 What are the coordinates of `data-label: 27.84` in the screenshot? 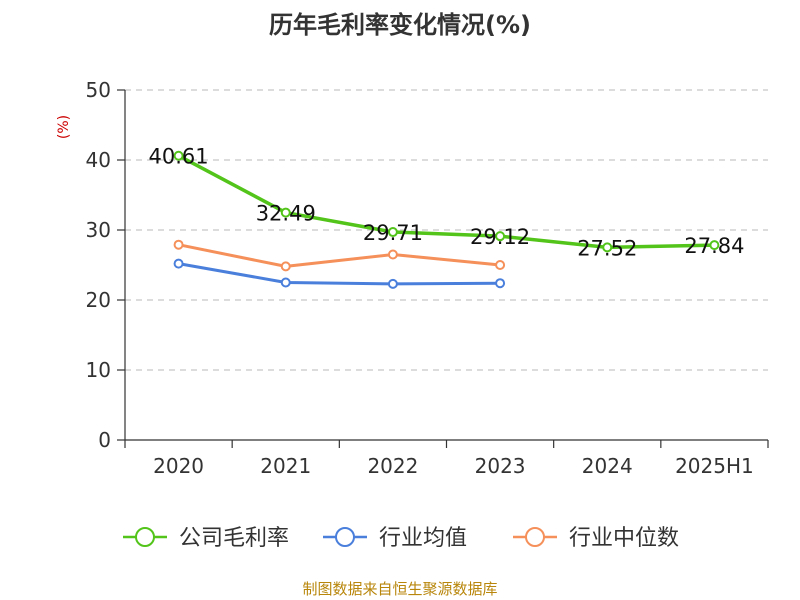 It's located at (714, 246).